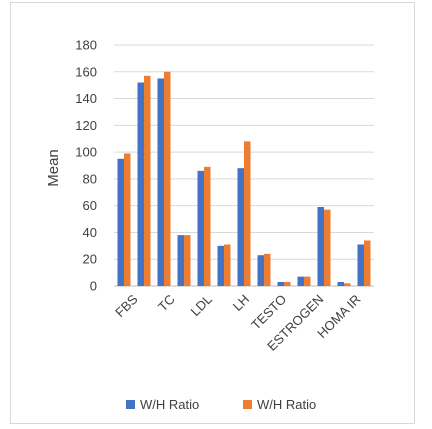 The image size is (432, 429). What do you see at coordinates (90, 232) in the screenshot?
I see `y-tick-label: 40` at bounding box center [90, 232].